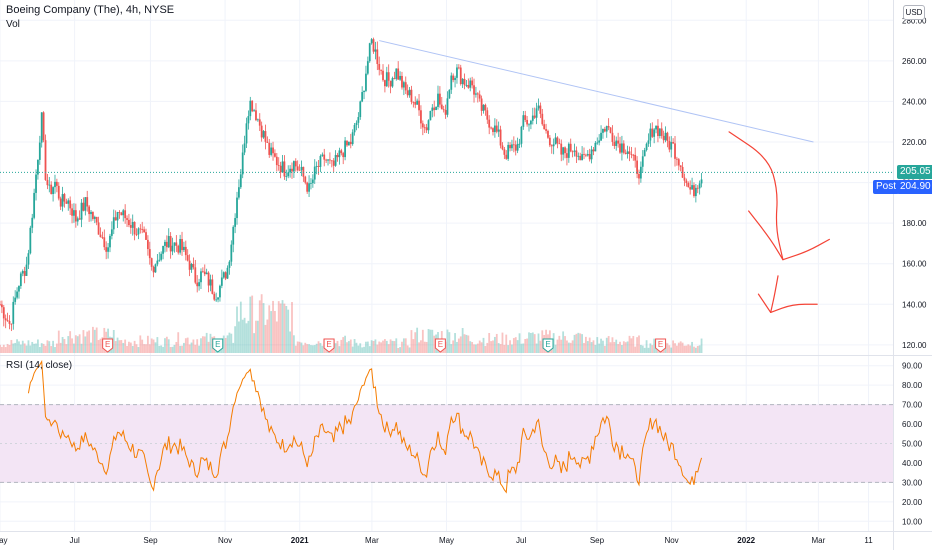 The width and height of the screenshot is (932, 550). I want to click on currency-button: USD, so click(914, 12).